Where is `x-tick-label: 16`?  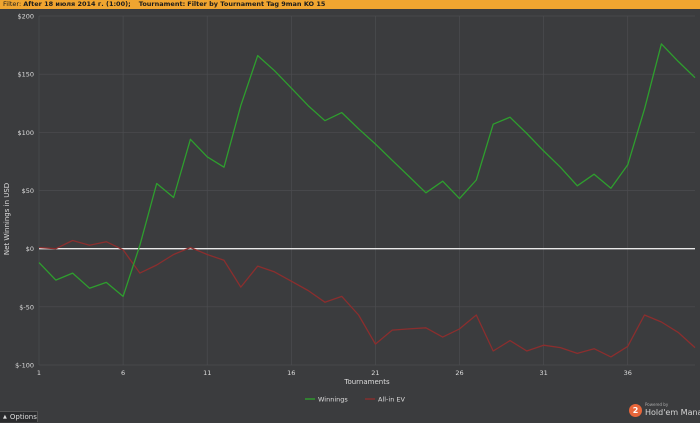 x-tick-label: 16 is located at coordinates (291, 373).